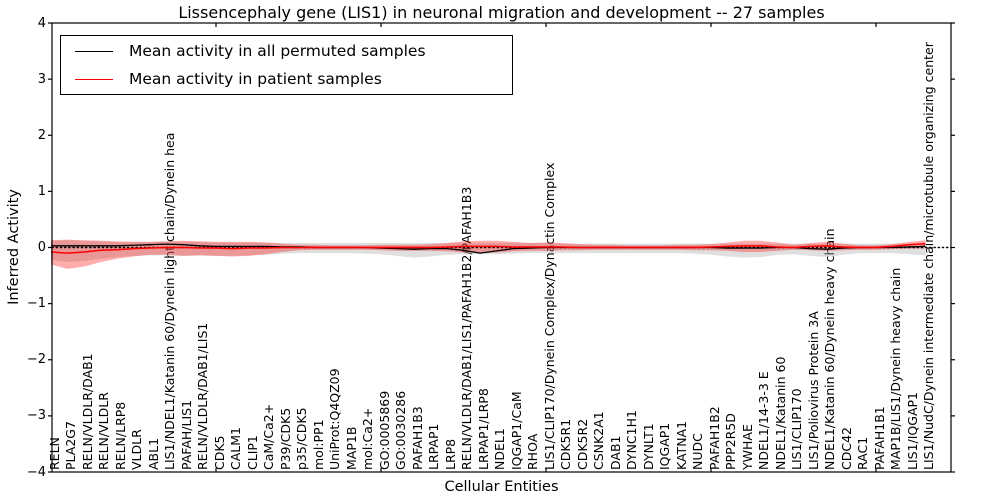  Describe the element at coordinates (846, 448) in the screenshot. I see `x-tick-label: CDC42` at that location.